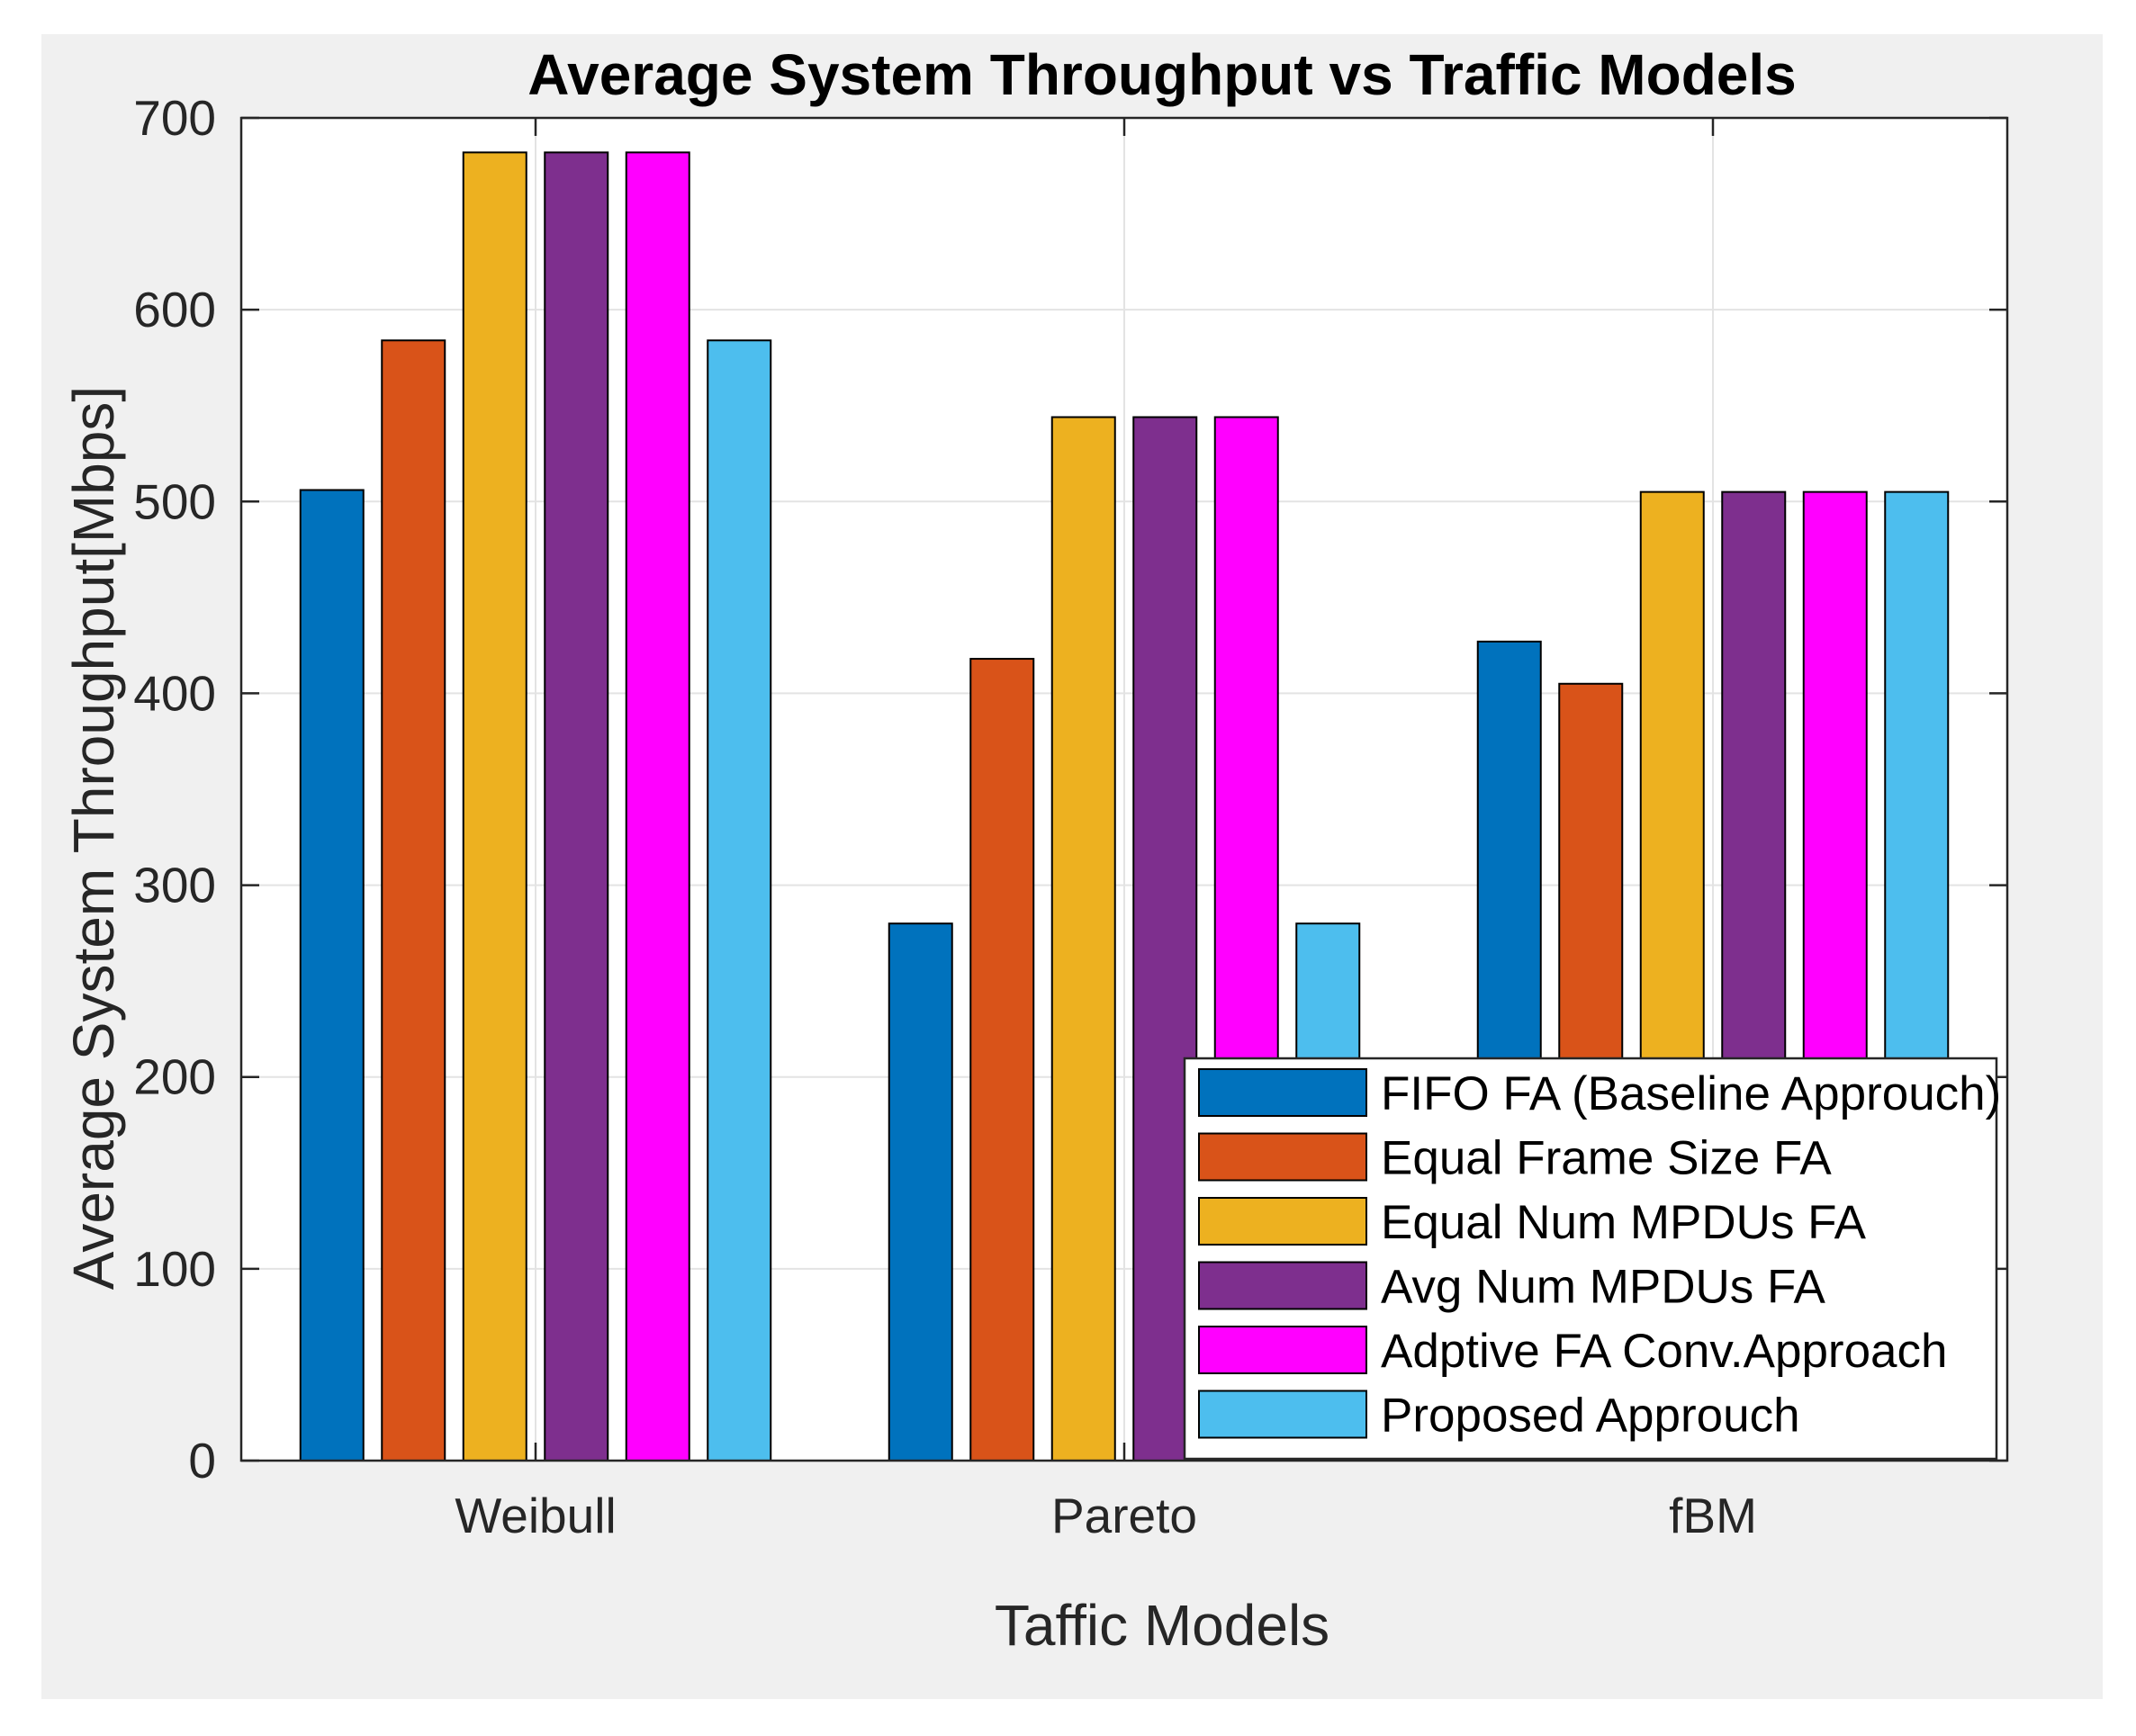 The height and width of the screenshot is (1736, 2136). What do you see at coordinates (174, 1077) in the screenshot?
I see `y-tick-label: 200` at bounding box center [174, 1077].